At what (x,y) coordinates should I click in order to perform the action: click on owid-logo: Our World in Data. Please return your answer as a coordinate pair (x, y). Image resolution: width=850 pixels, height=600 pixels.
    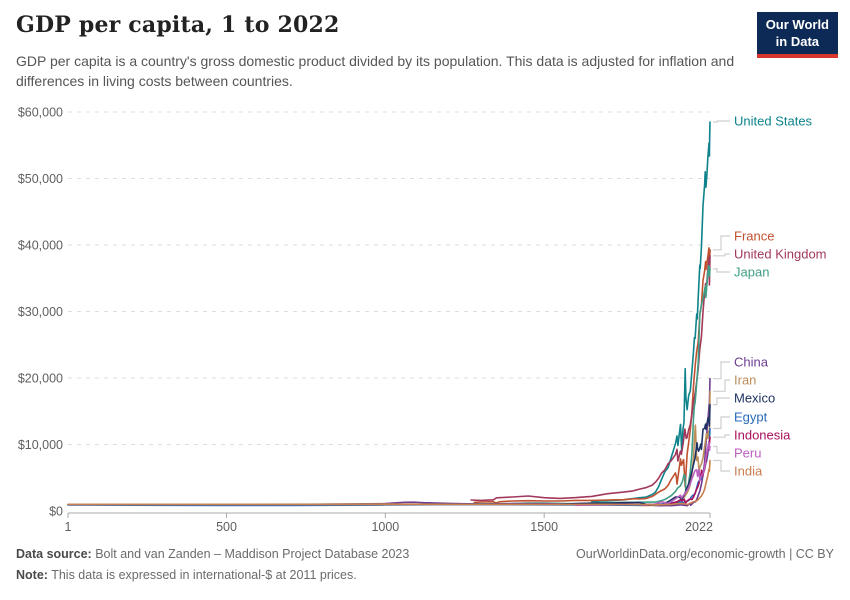
    Looking at the image, I should click on (797, 35).